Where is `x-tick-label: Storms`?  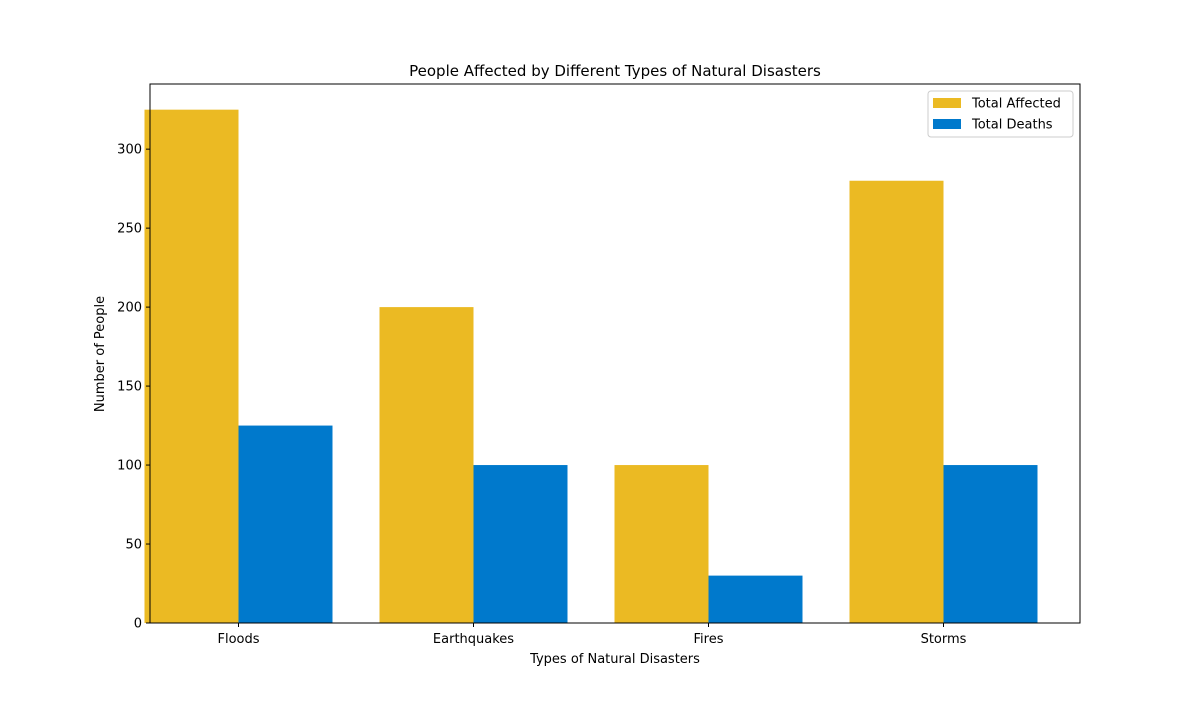 x-tick-label: Storms is located at coordinates (944, 639).